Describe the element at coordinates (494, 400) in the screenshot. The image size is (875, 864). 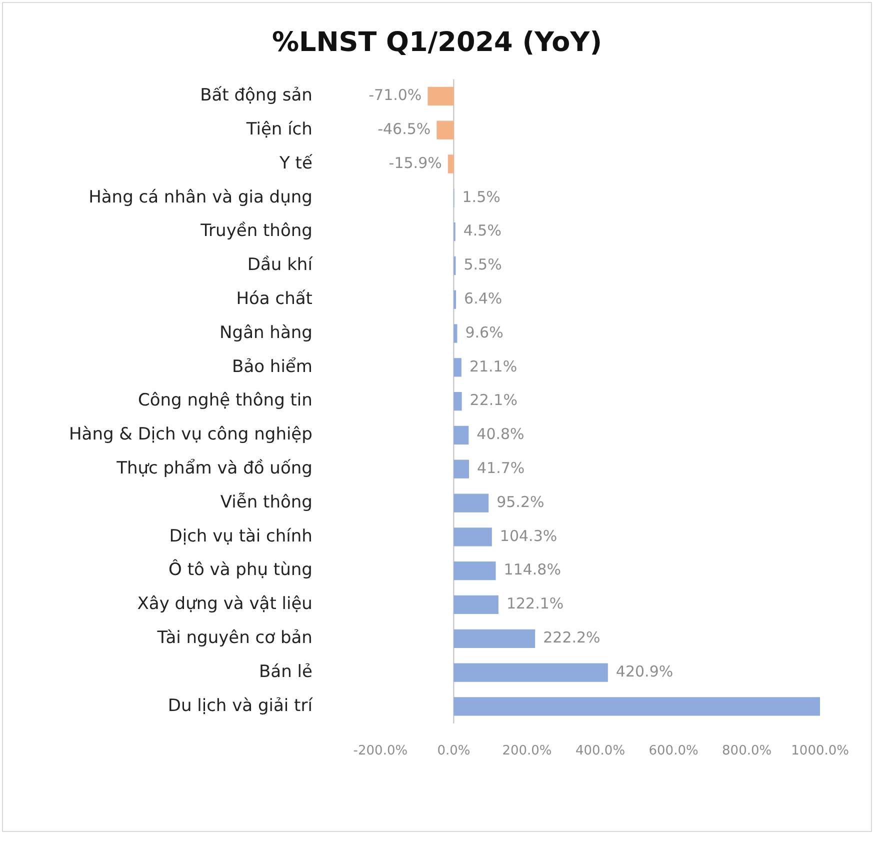
I see `data-label: 22.1%` at that location.